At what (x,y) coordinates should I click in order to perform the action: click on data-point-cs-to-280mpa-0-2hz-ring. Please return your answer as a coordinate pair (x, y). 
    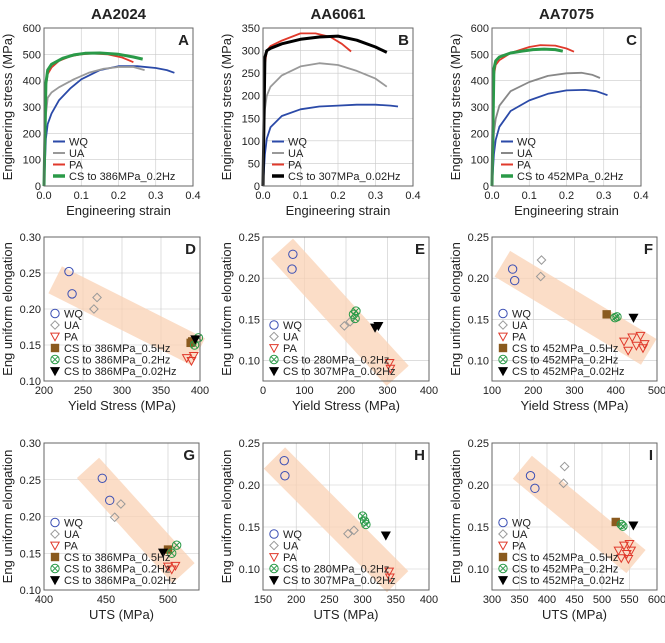
    Looking at the image, I should click on (353, 314).